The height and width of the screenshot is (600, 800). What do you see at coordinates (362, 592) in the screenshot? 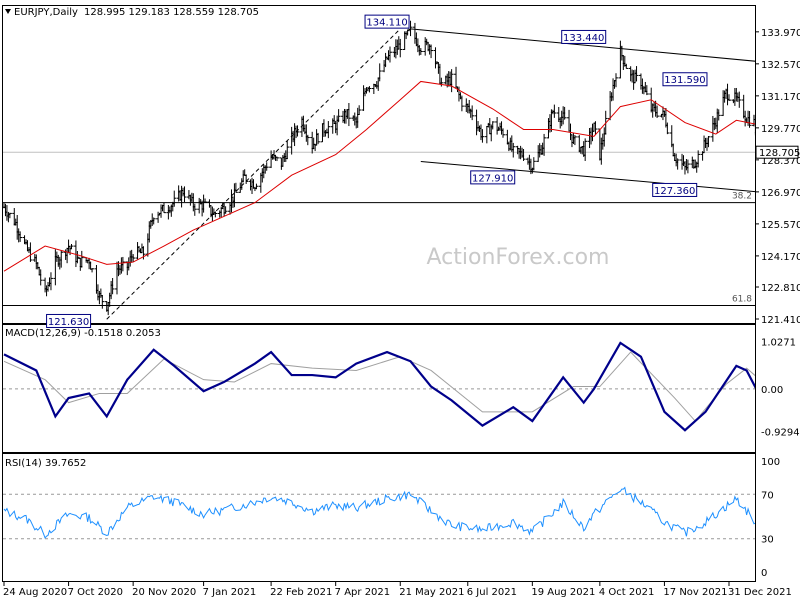
I see `x-tick-label: 7 Apr 2021` at bounding box center [362, 592].